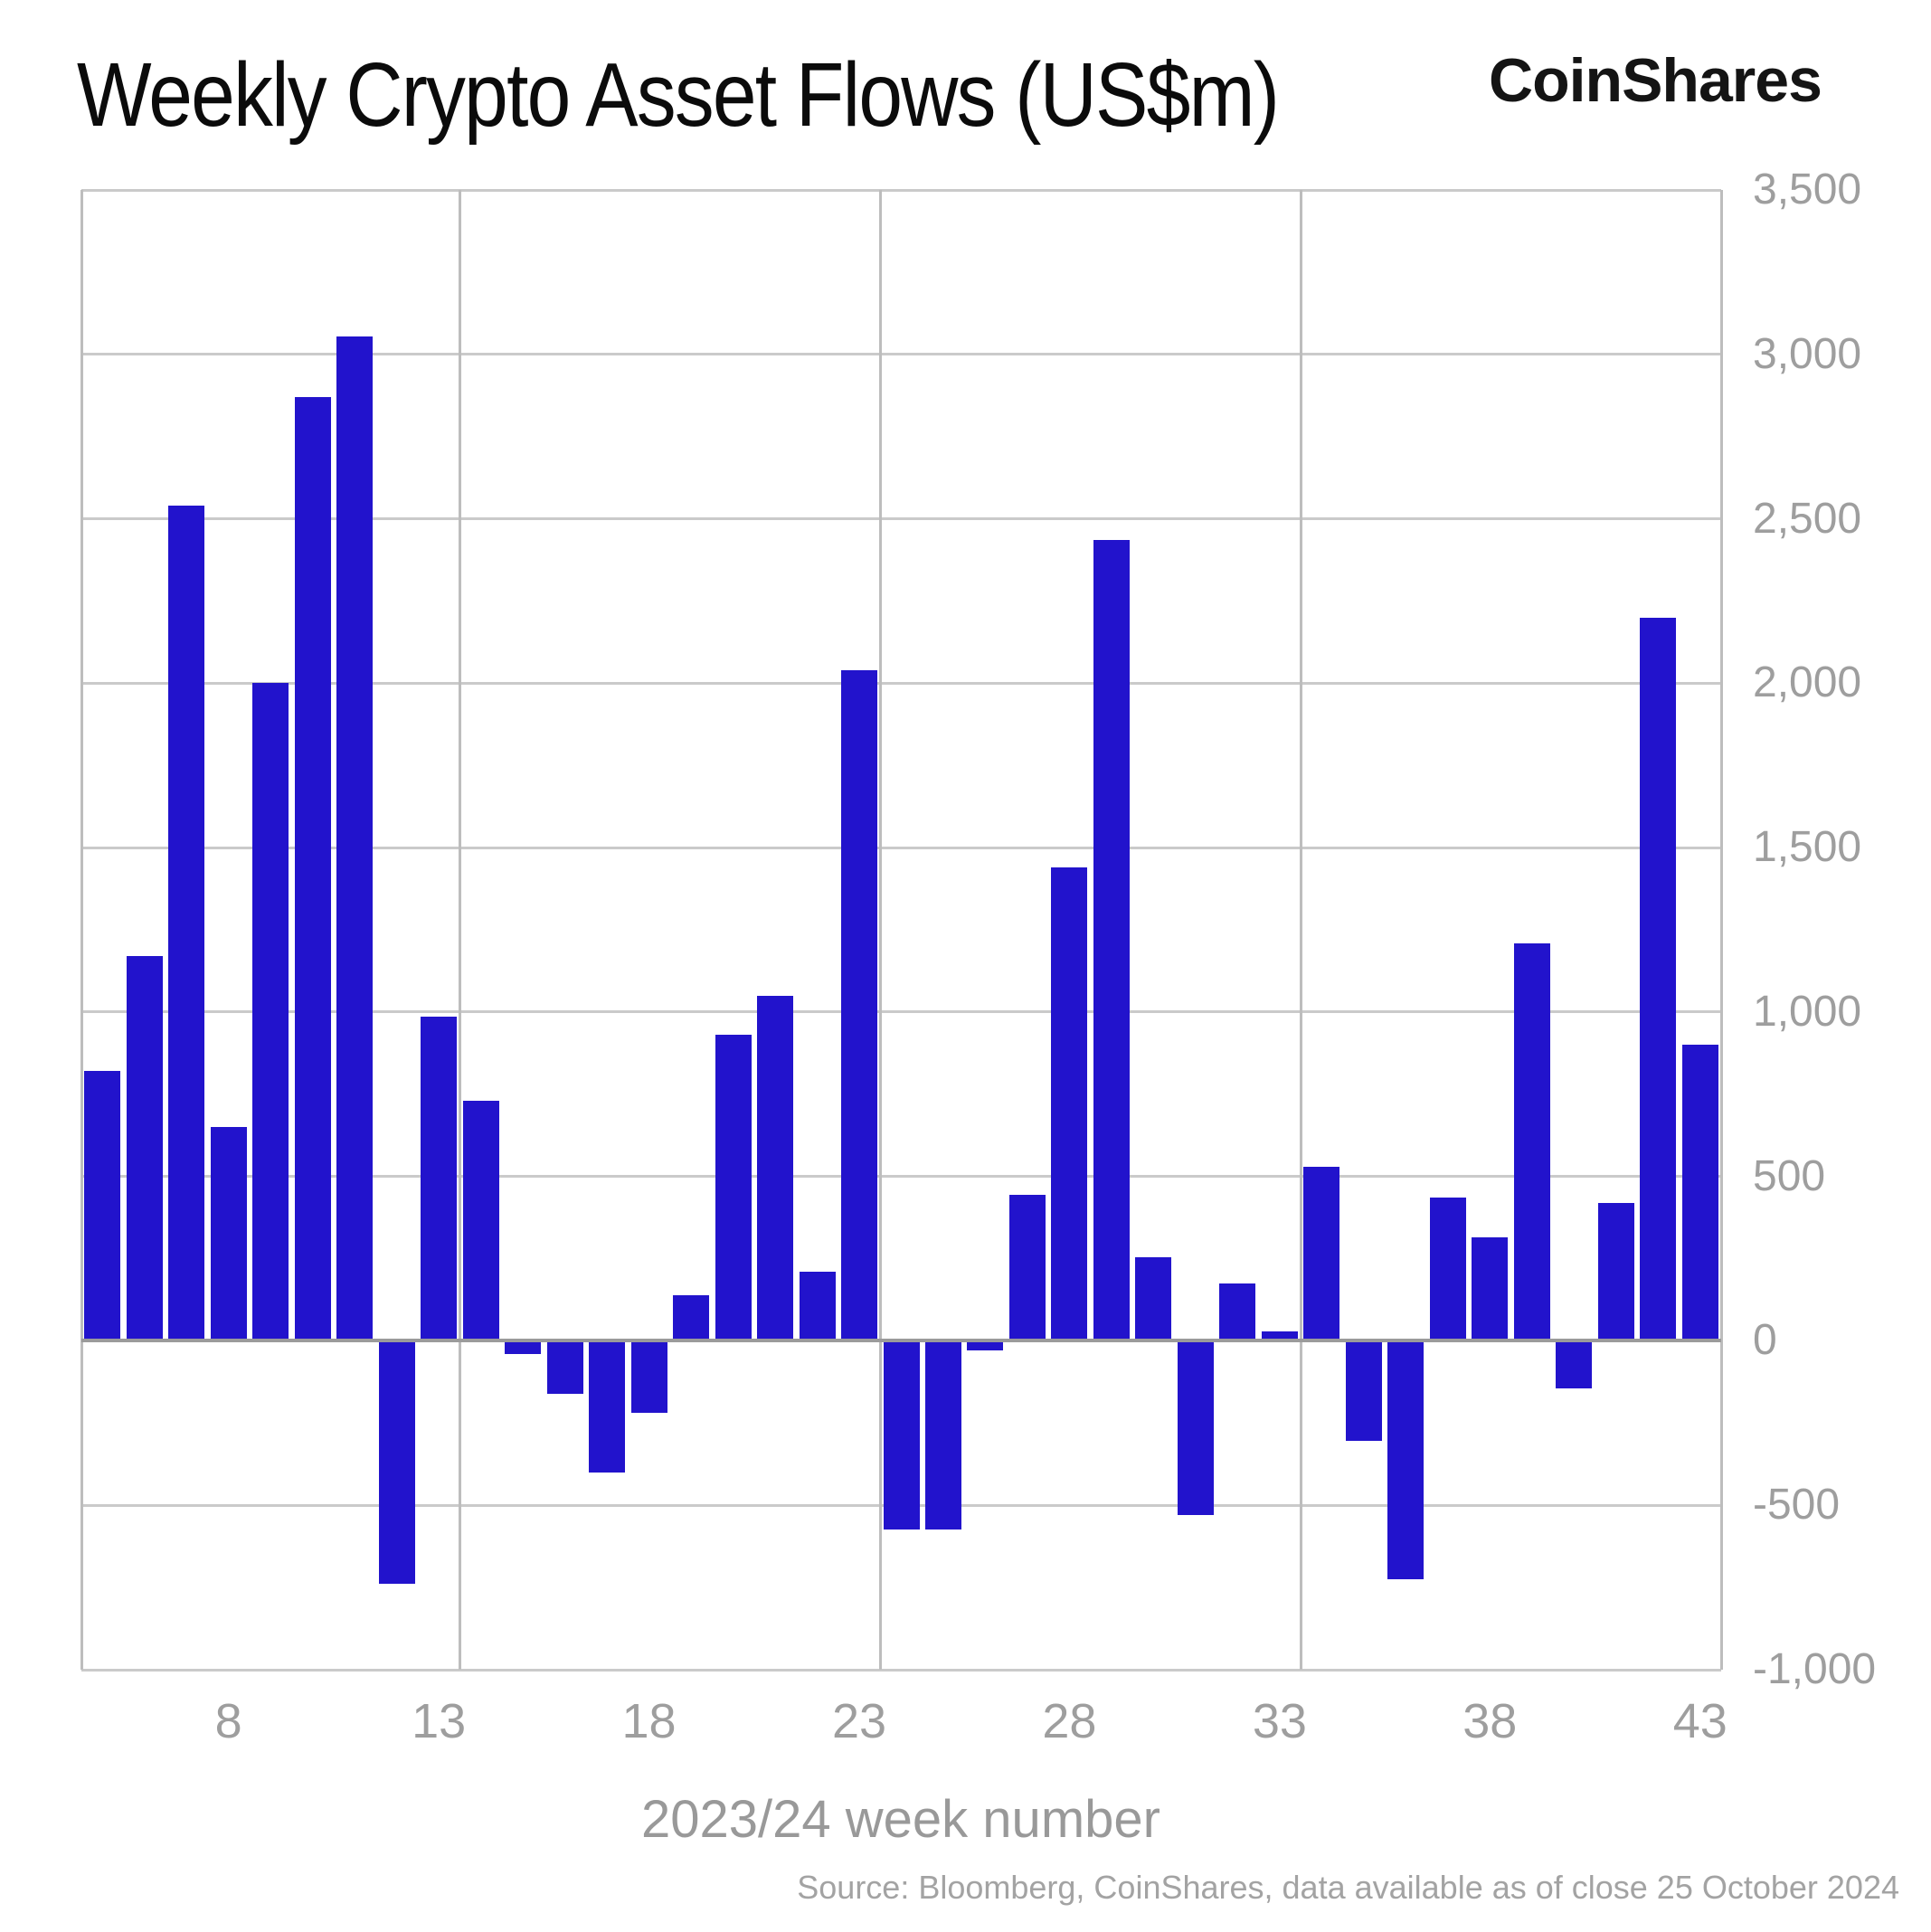  What do you see at coordinates (81, 930) in the screenshot?
I see `gridline-x-week-4.5` at bounding box center [81, 930].